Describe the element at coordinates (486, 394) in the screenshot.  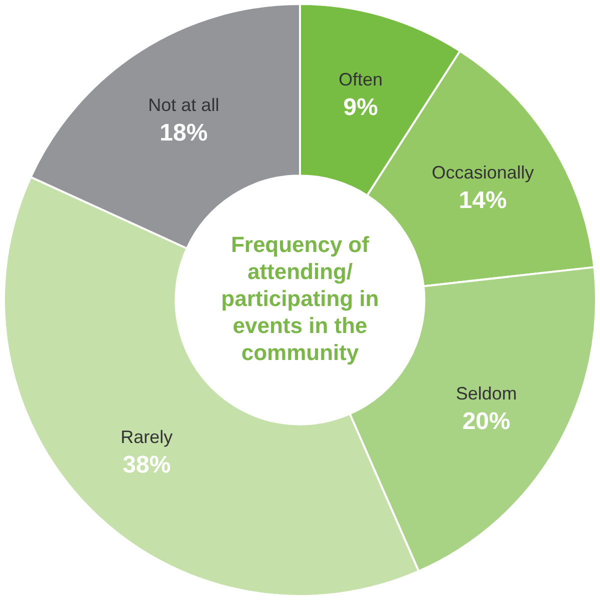
I see `slice-label: Seldom` at that location.